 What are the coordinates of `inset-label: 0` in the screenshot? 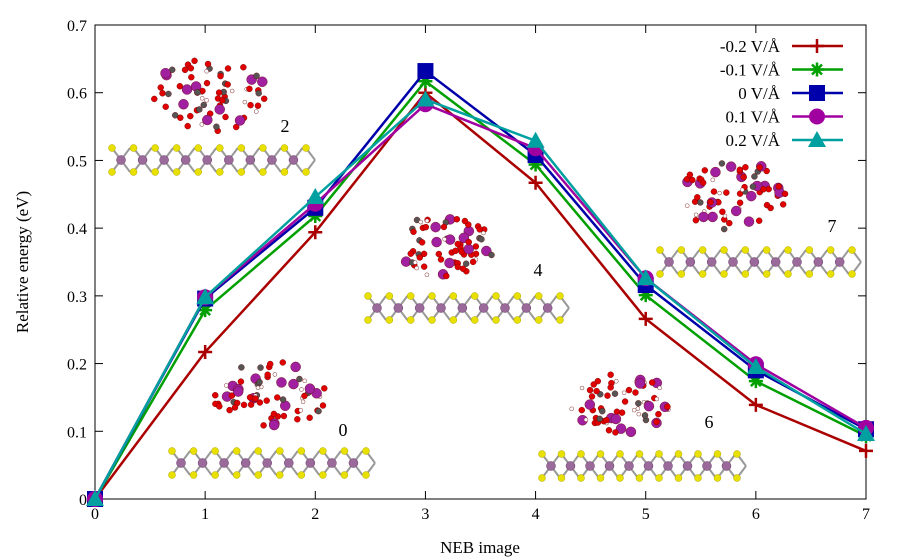 It's located at (343, 430).